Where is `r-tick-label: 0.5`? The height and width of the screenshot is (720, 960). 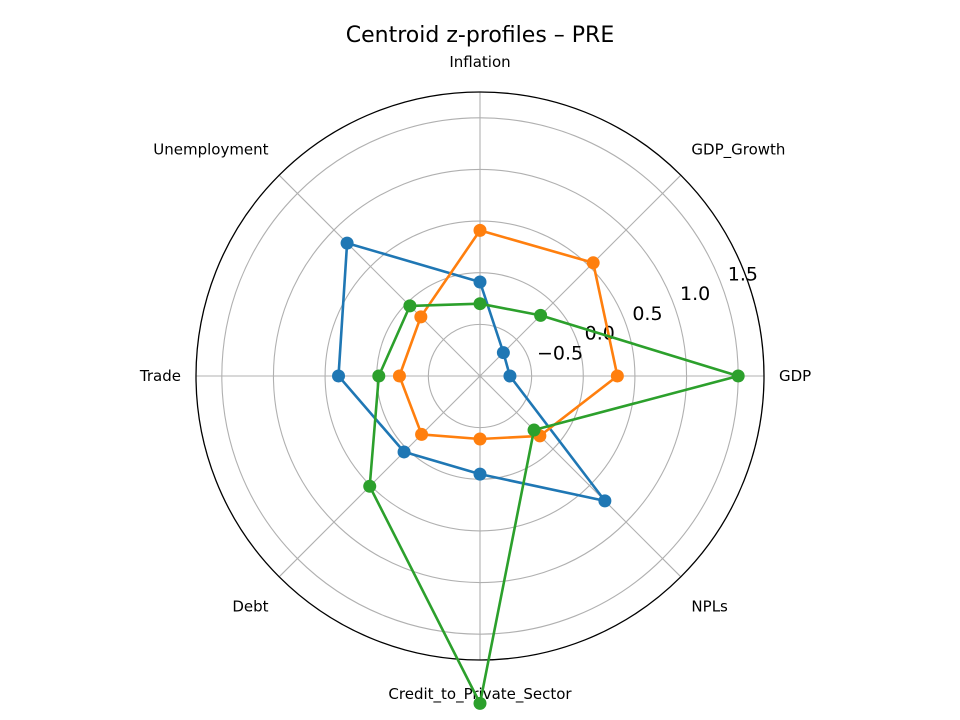
r-tick-label: 0.5 is located at coordinates (647, 314).